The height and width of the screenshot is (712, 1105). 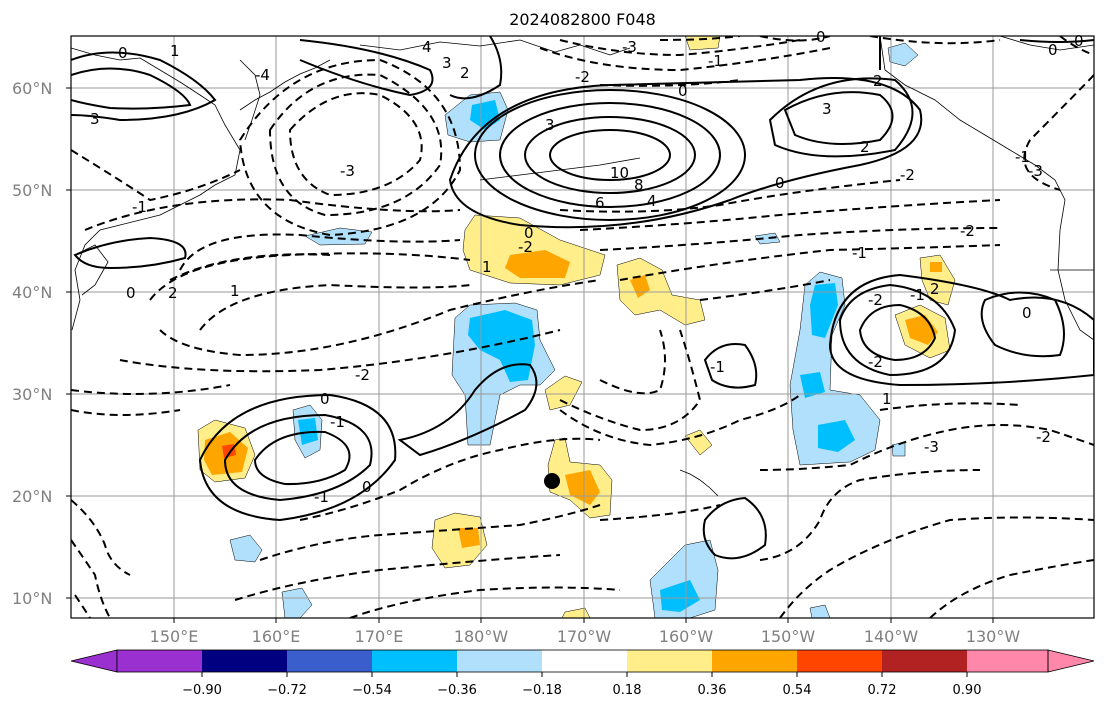 What do you see at coordinates (287, 690) in the screenshot?
I see `colorbar-tick-label: −0.72` at bounding box center [287, 690].